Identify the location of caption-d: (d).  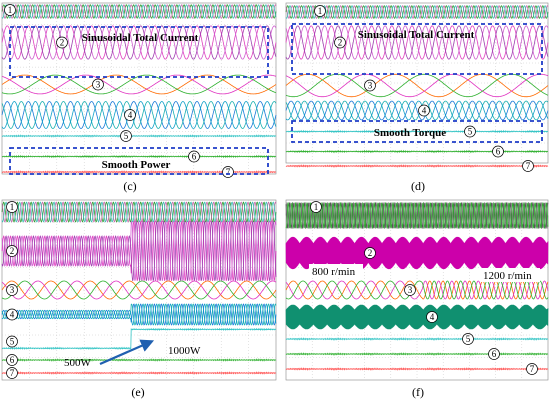
(418, 186).